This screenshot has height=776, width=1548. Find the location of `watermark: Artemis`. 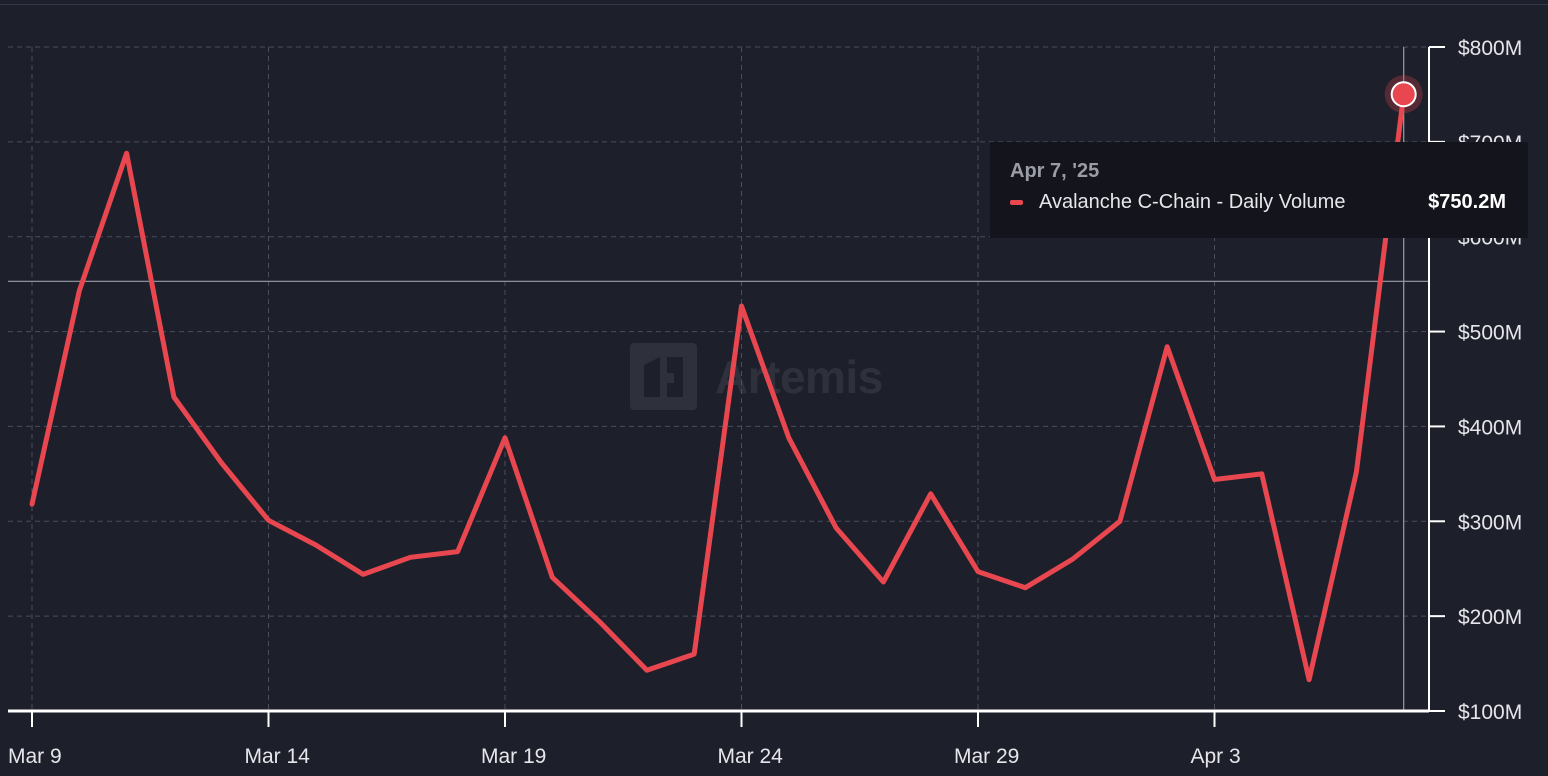

watermark: Artemis is located at coordinates (756, 376).